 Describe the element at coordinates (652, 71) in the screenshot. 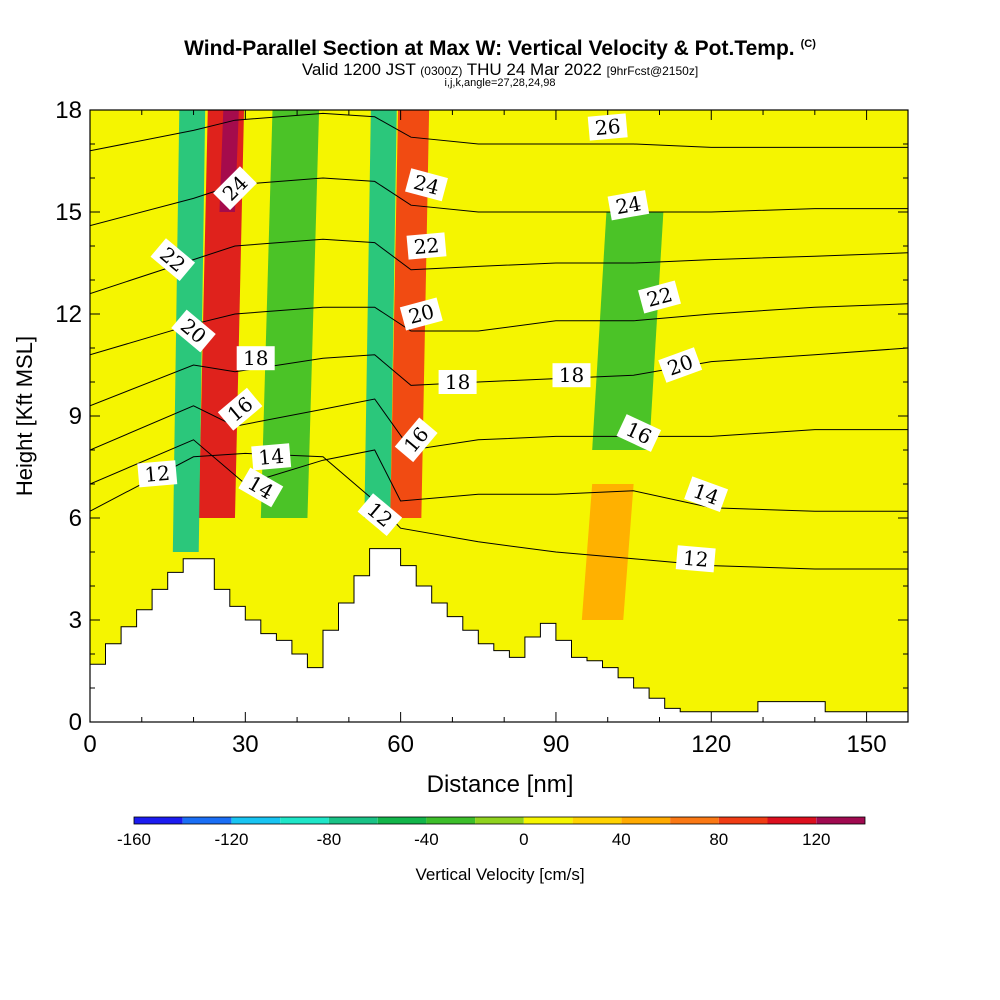

I see `forecast-info: [9hrFcst@2150z]` at that location.